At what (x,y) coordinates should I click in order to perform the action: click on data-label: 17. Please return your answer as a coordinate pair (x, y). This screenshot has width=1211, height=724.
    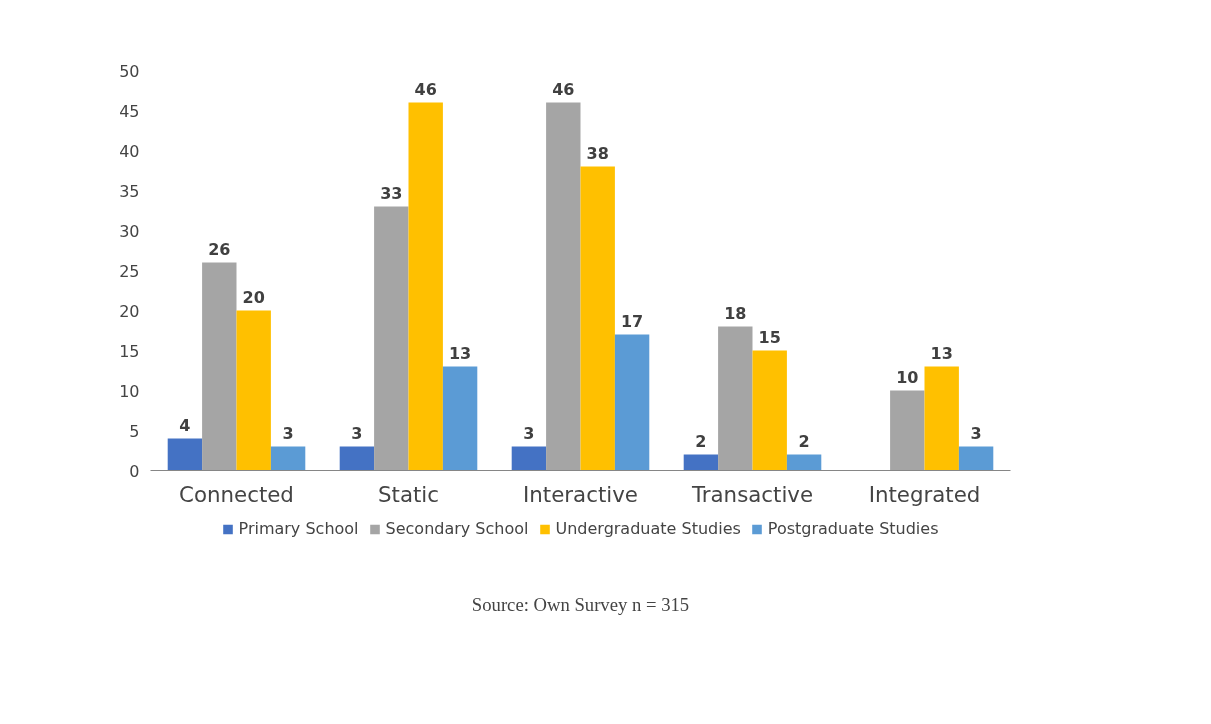
    Looking at the image, I should click on (632, 321).